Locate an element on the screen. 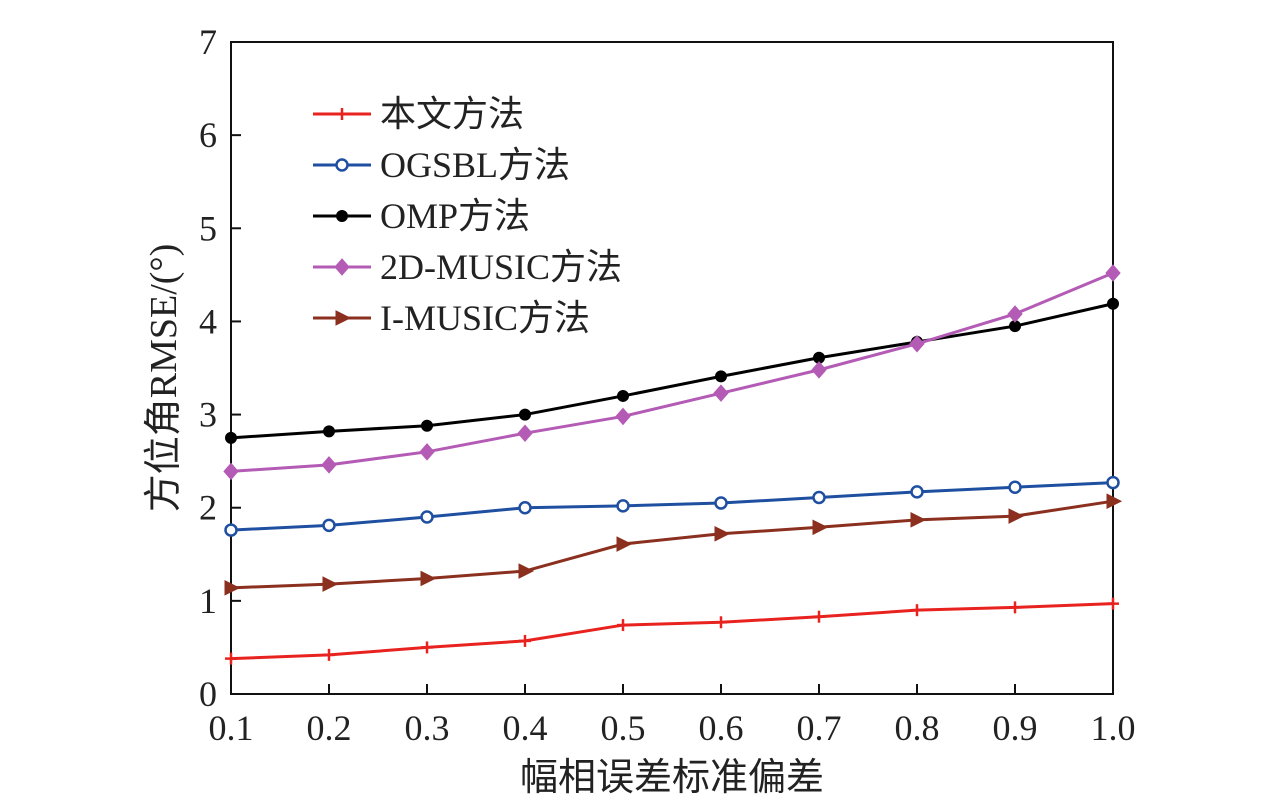 The height and width of the screenshot is (802, 1276). y-tick-label: 6 is located at coordinates (208, 135).